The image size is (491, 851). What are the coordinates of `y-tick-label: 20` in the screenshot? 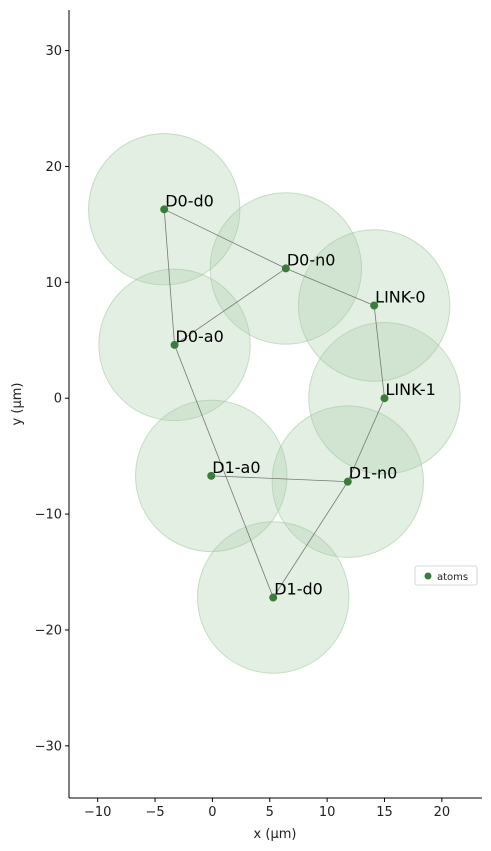 It's located at (53, 167).